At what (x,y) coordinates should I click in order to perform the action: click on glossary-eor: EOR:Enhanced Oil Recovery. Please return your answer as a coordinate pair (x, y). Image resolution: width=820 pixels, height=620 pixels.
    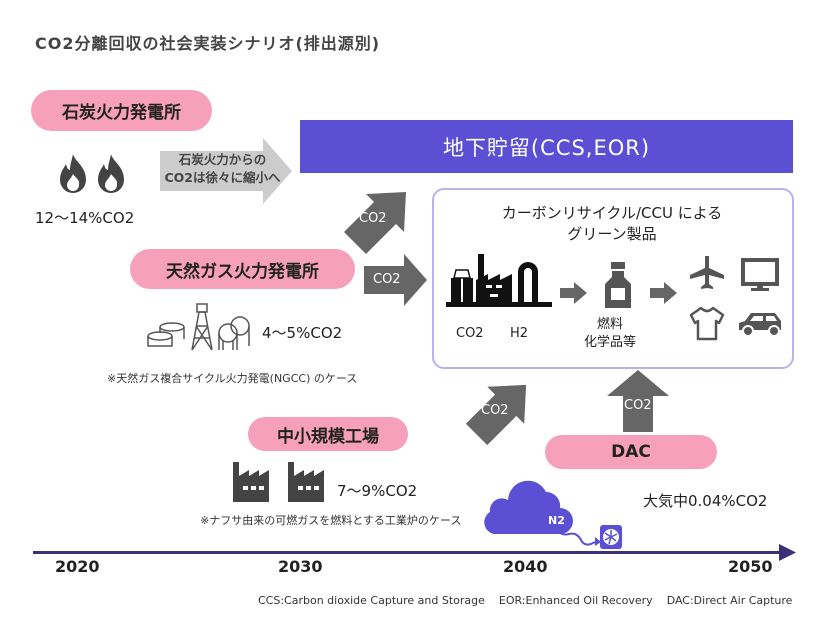
    Looking at the image, I should click on (575, 600).